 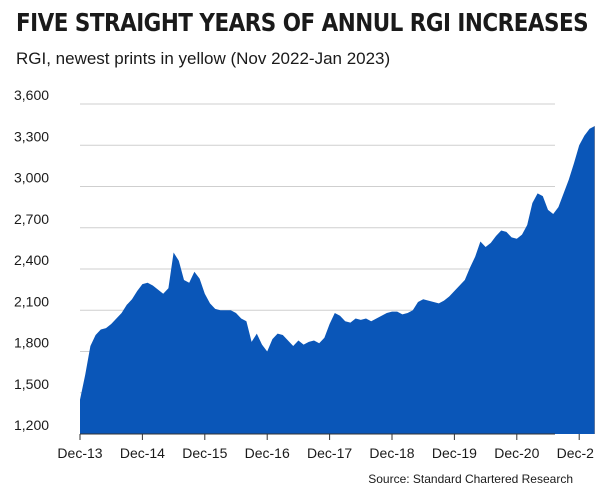 What do you see at coordinates (470, 479) in the screenshot?
I see `source-note: Source: Standard Chartered Research` at bounding box center [470, 479].